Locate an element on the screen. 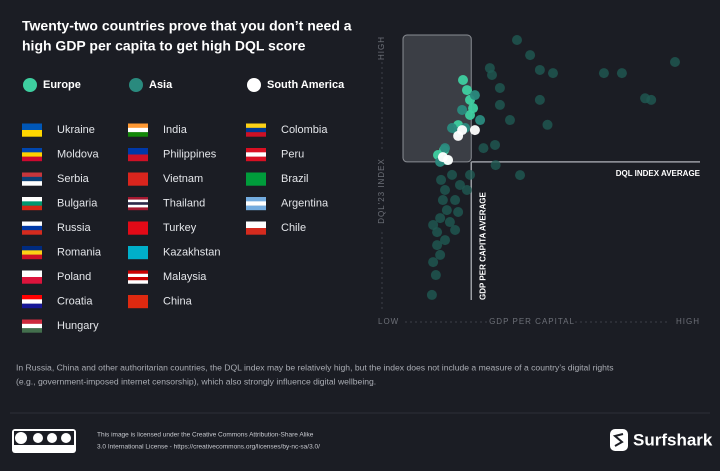 The width and height of the screenshot is (720, 471). country-label: Peru is located at coordinates (292, 154).